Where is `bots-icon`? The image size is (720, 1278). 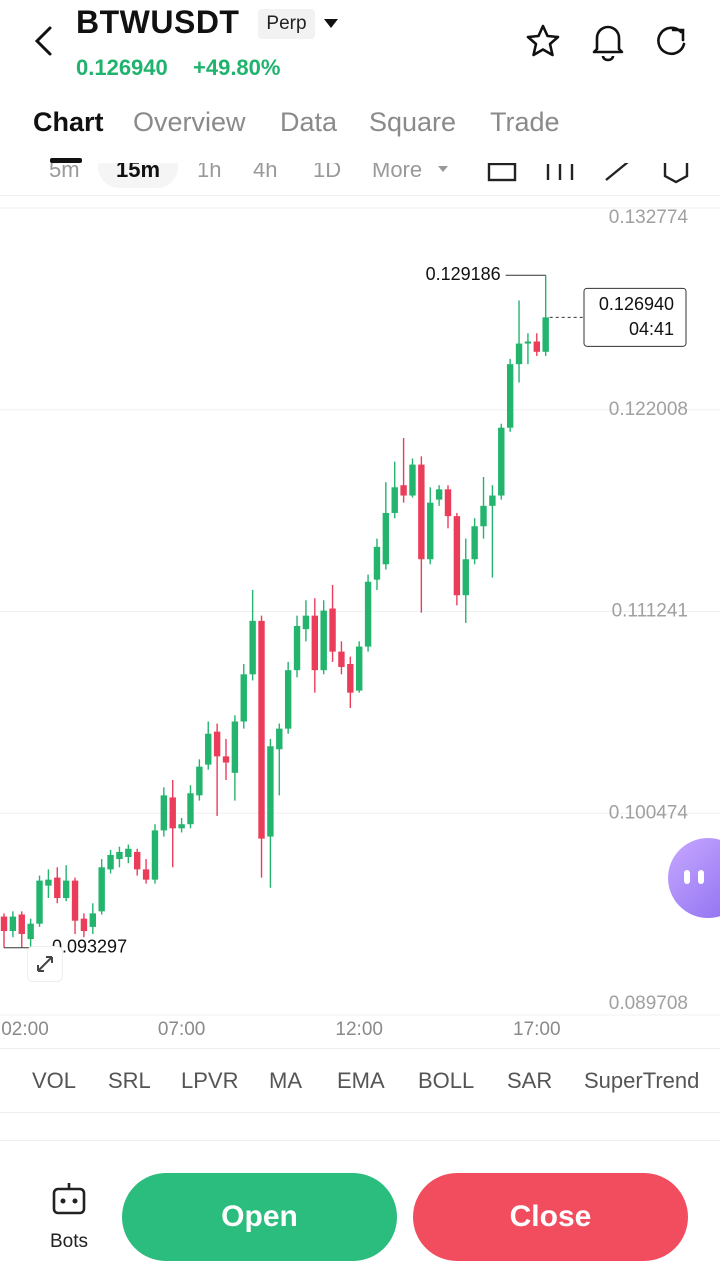 bots-icon is located at coordinates (69, 1200).